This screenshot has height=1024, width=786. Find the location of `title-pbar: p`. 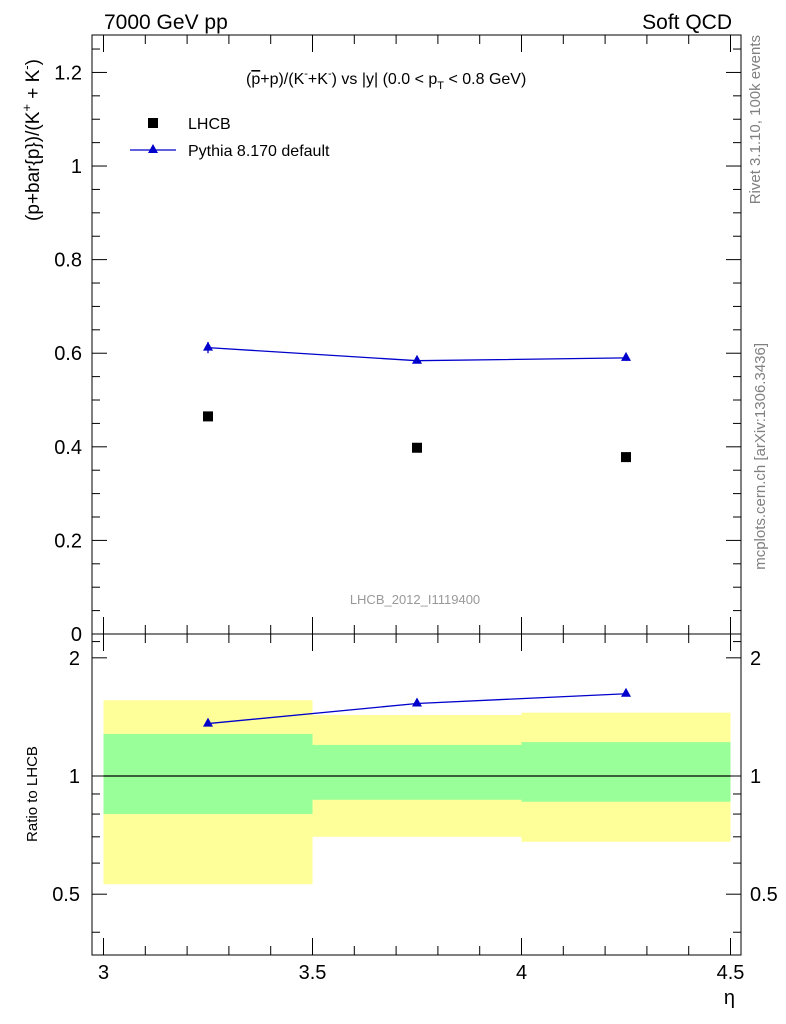

title-pbar: p is located at coordinates (255, 79).